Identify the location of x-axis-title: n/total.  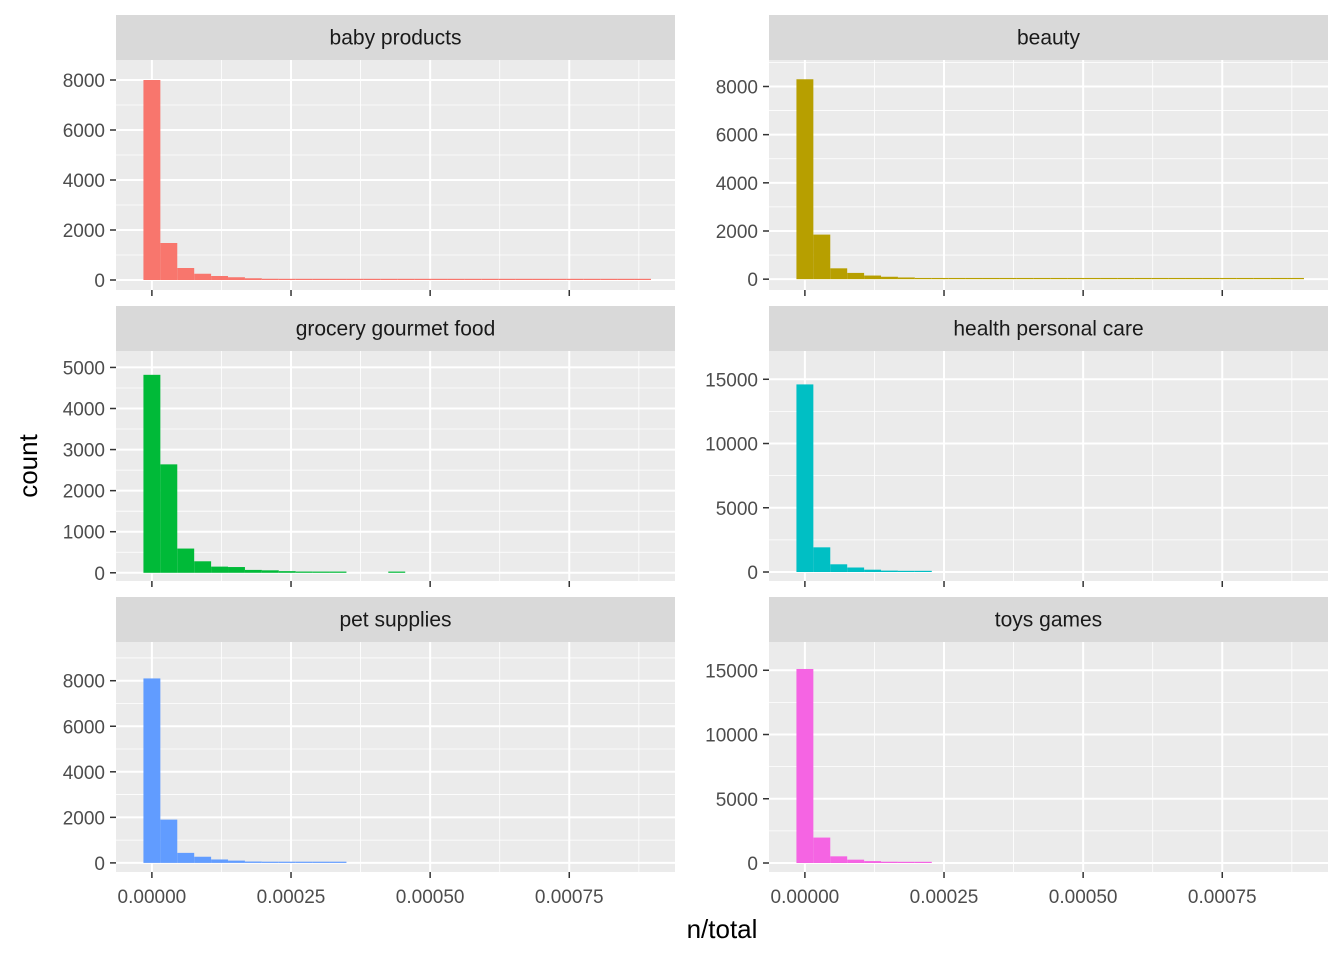
(722, 929).